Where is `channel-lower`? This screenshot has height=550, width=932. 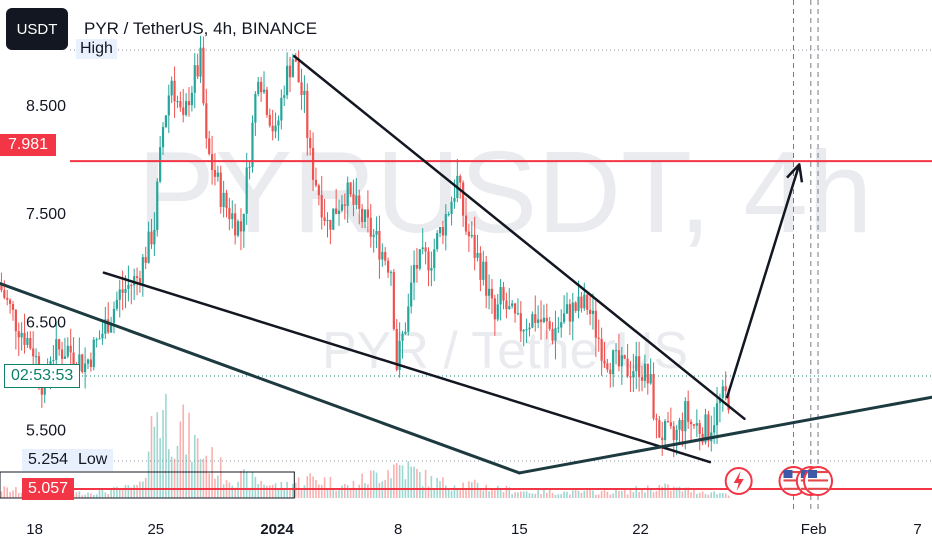 channel-lower is located at coordinates (724, 435).